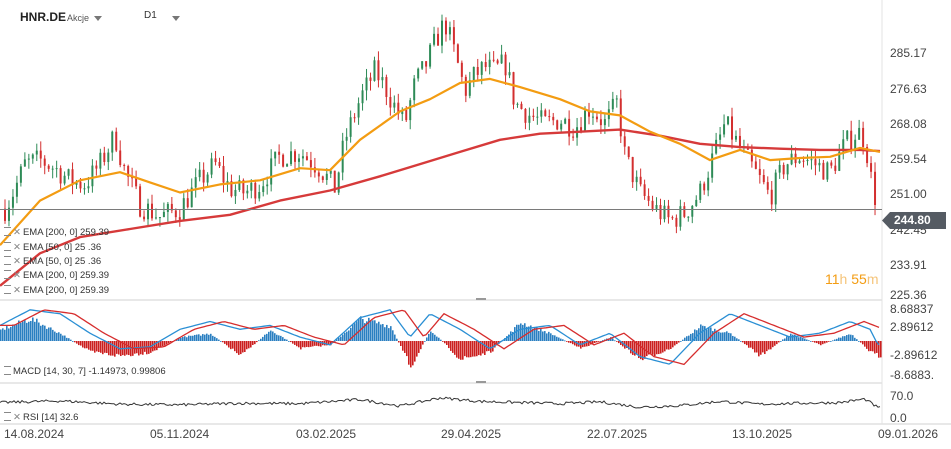 The width and height of the screenshot is (951, 449). What do you see at coordinates (85, 371) in the screenshot?
I see `macd-legend-row: MACD [14, 30, 7] -1.14973, 0.99806` at bounding box center [85, 371].